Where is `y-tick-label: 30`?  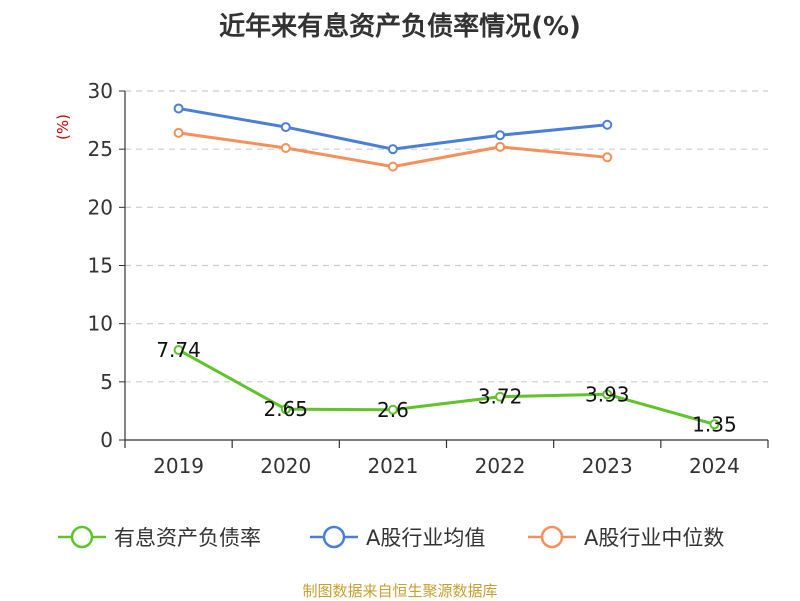
y-tick-label: 30 is located at coordinates (100, 91).